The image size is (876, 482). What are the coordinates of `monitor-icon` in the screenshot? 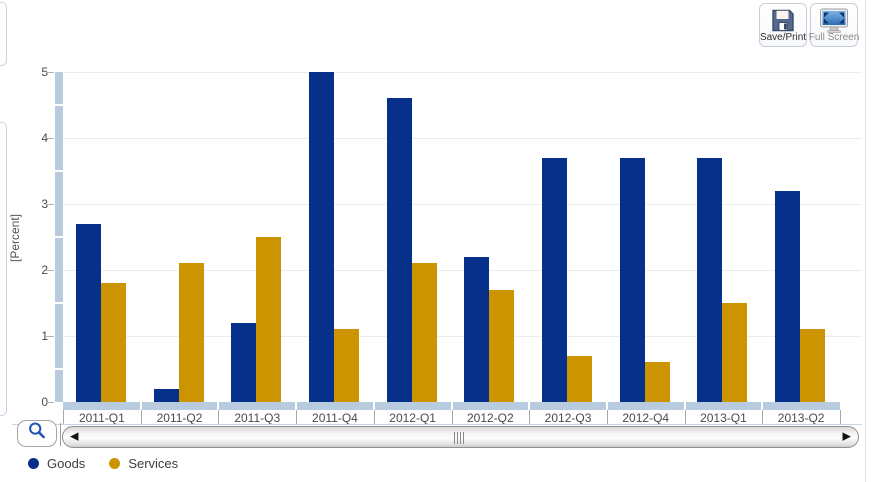 It's located at (834, 23).